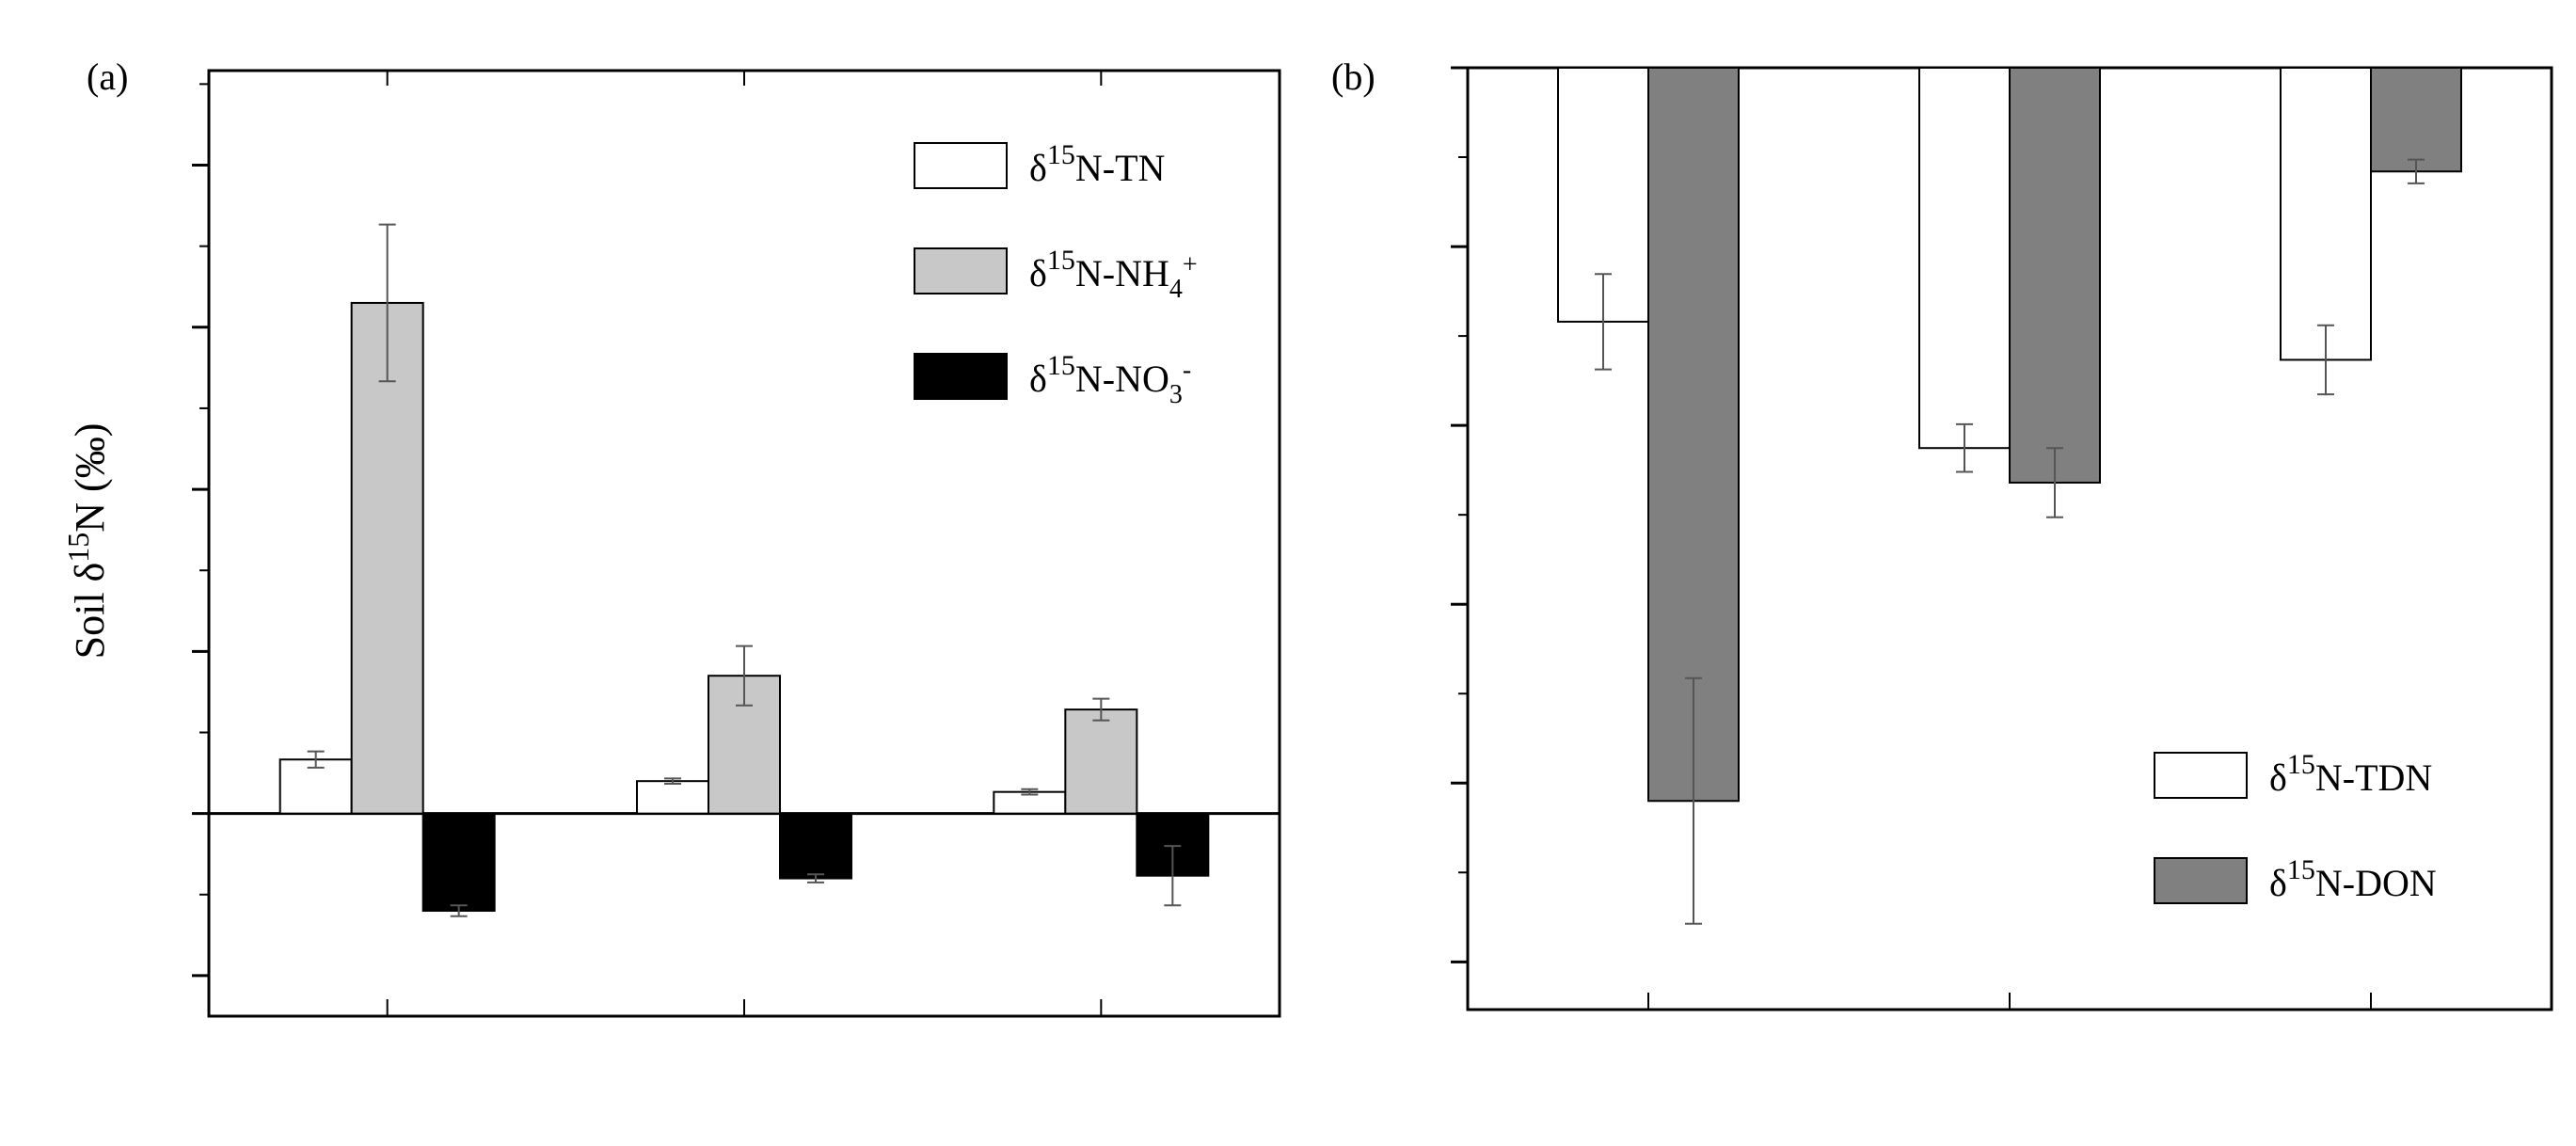 This screenshot has height=1146, width=2576. I want to click on legend-label: δ15N-DON, so click(2353, 879).